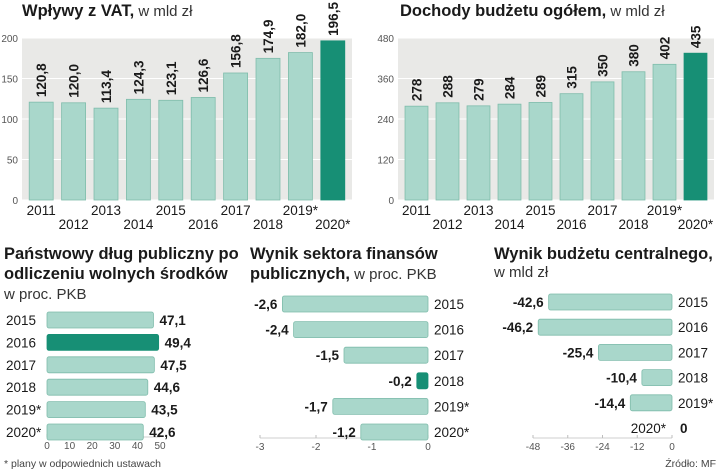 Image resolution: width=720 pixels, height=472 pixels. What do you see at coordinates (277, 330) in the screenshot?
I see `sektor-value-label: -2,4` at bounding box center [277, 330].